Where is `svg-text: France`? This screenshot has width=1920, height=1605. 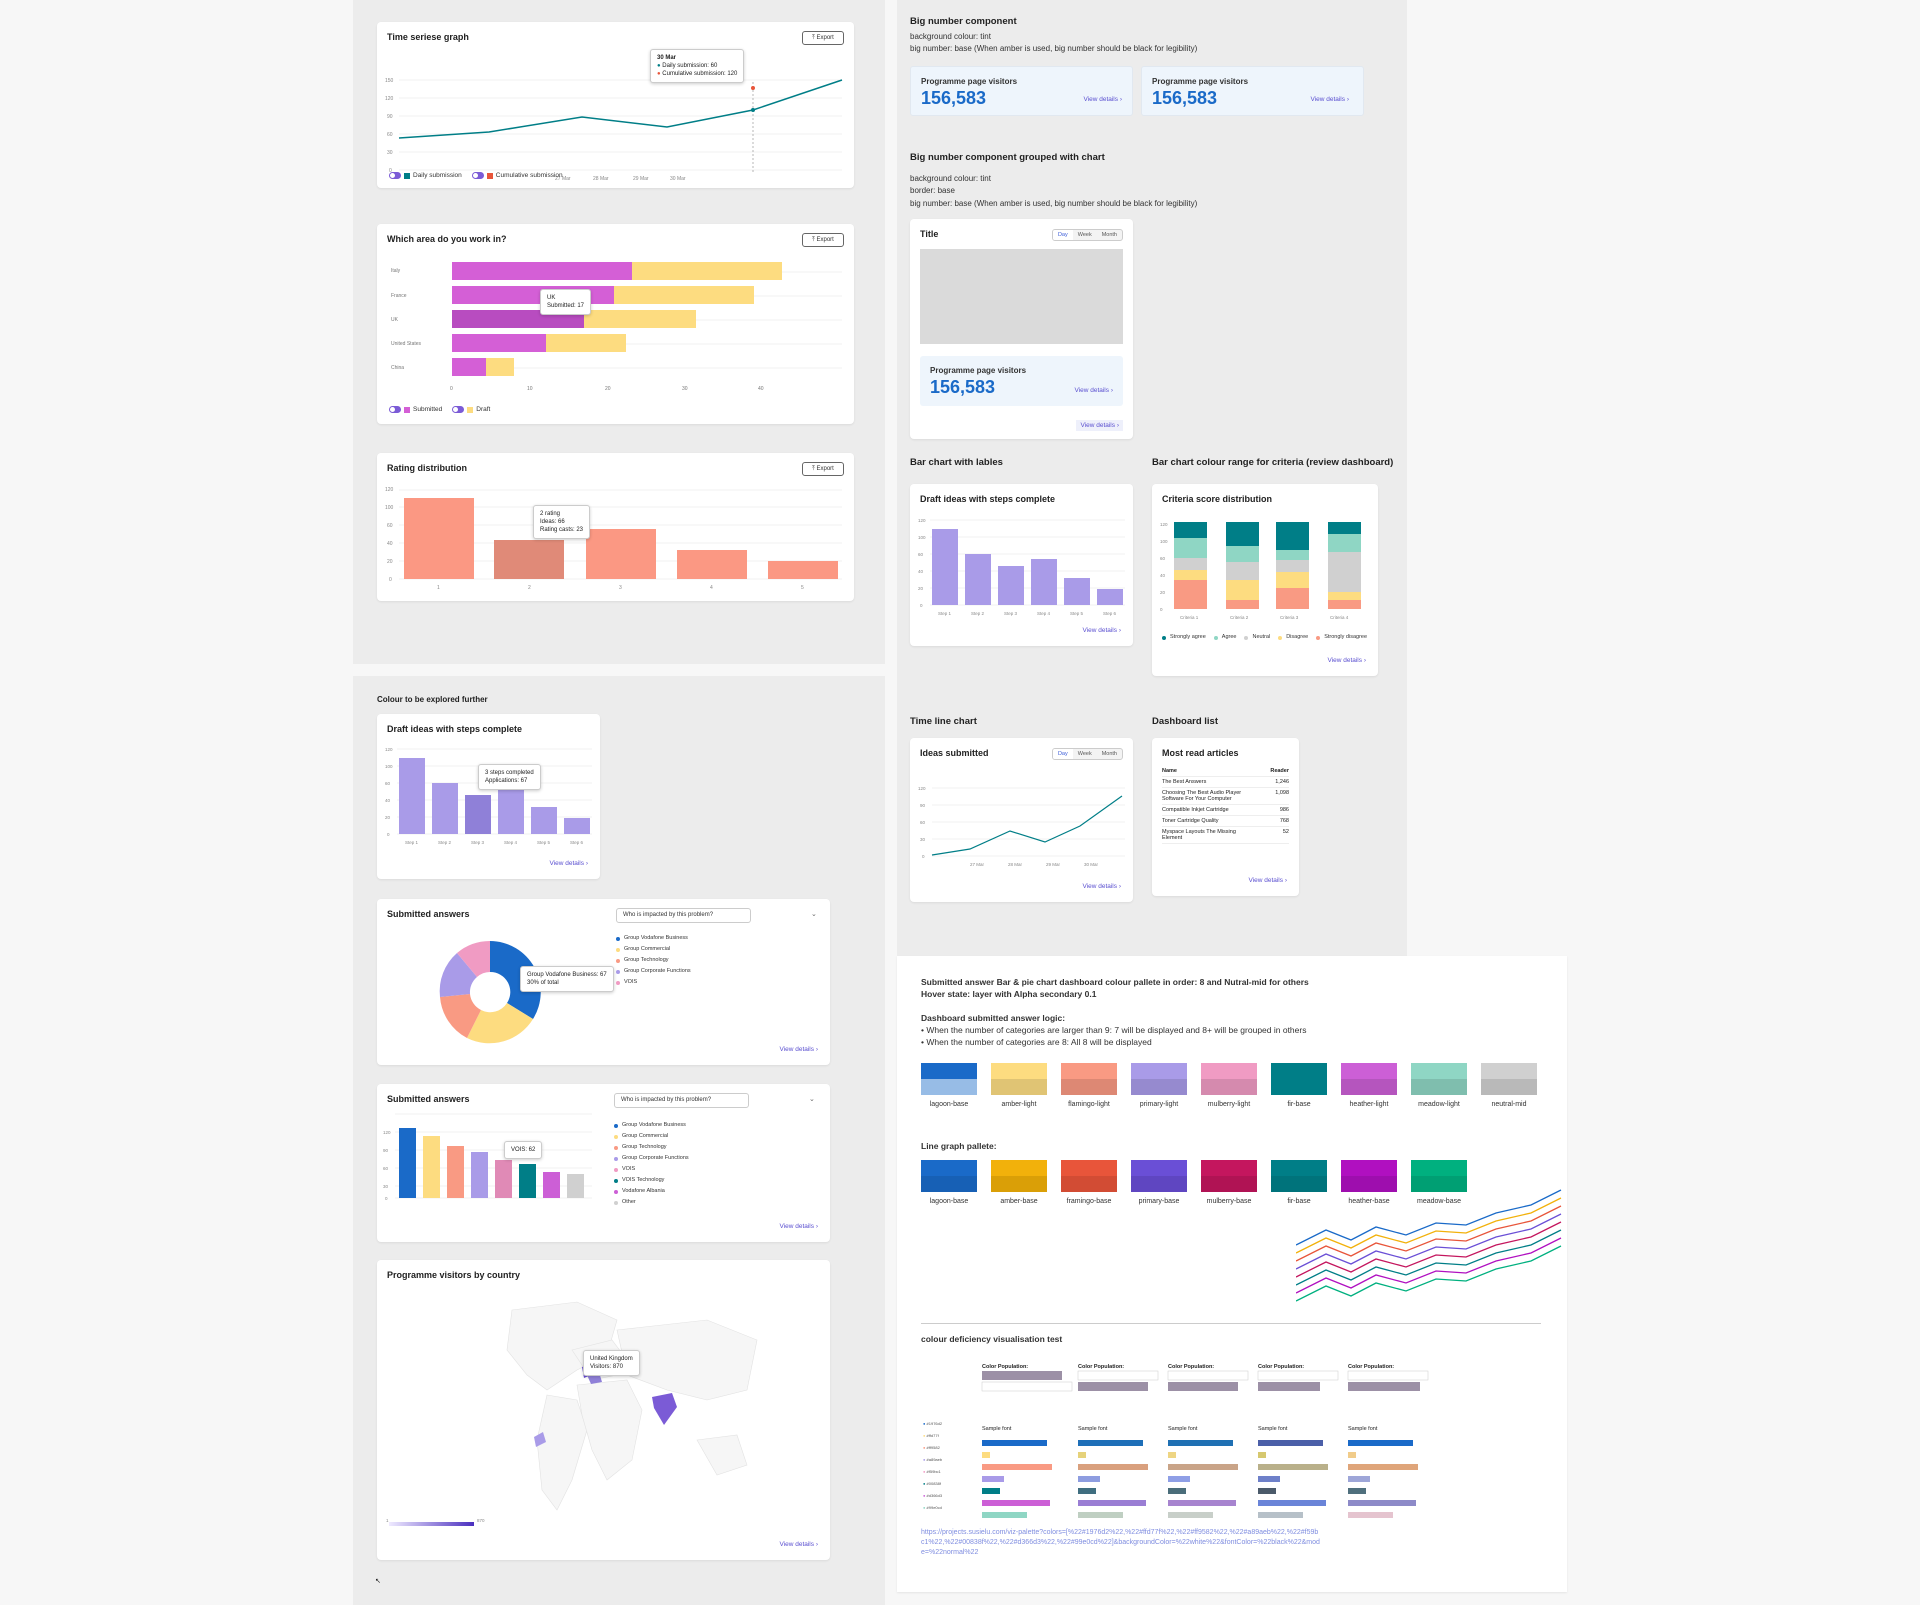 svg-text: France is located at coordinates (399, 296).